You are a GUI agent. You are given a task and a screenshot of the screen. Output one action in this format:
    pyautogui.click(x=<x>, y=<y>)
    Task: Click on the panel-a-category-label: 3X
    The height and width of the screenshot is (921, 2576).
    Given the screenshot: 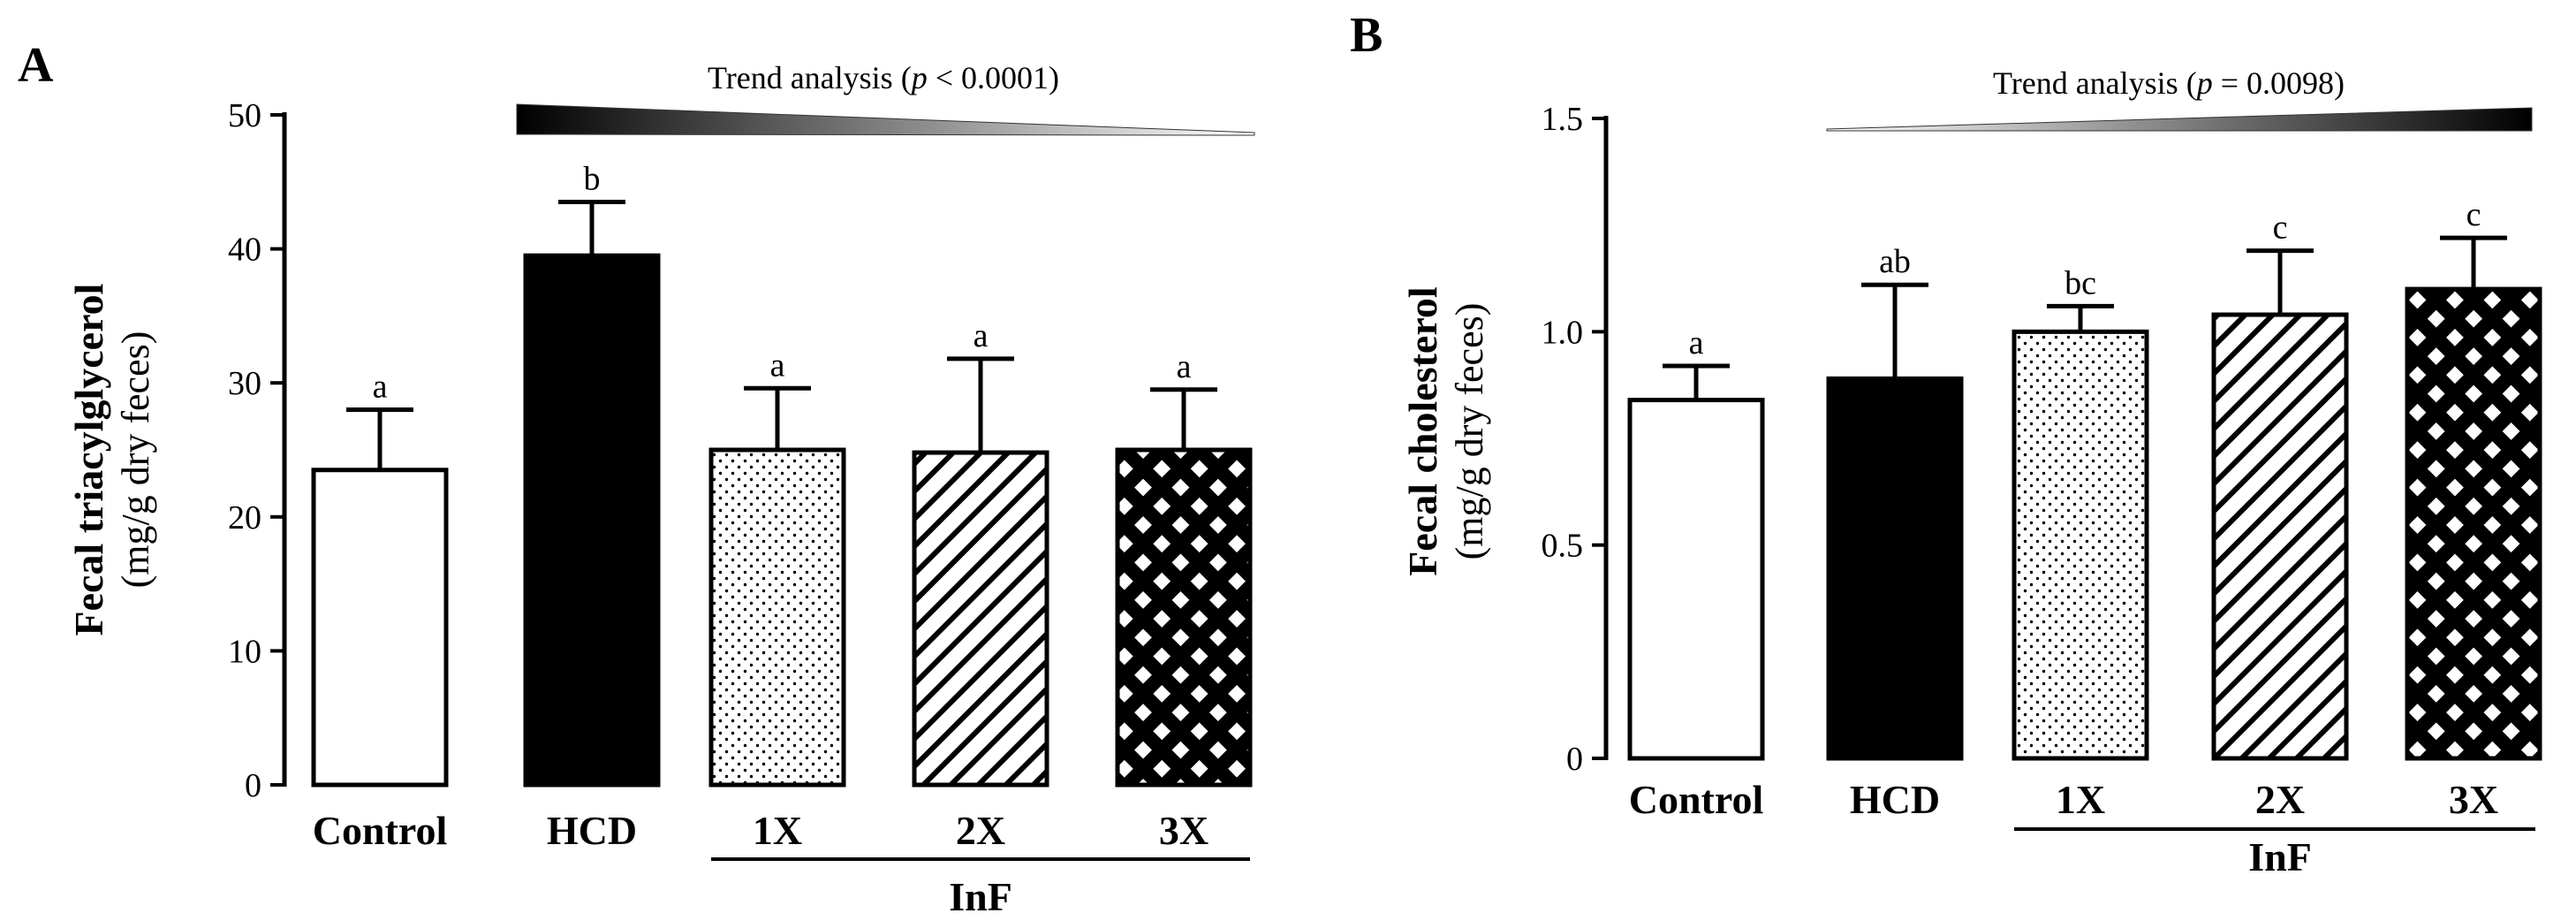 What is the action you would take?
    pyautogui.click(x=1184, y=830)
    